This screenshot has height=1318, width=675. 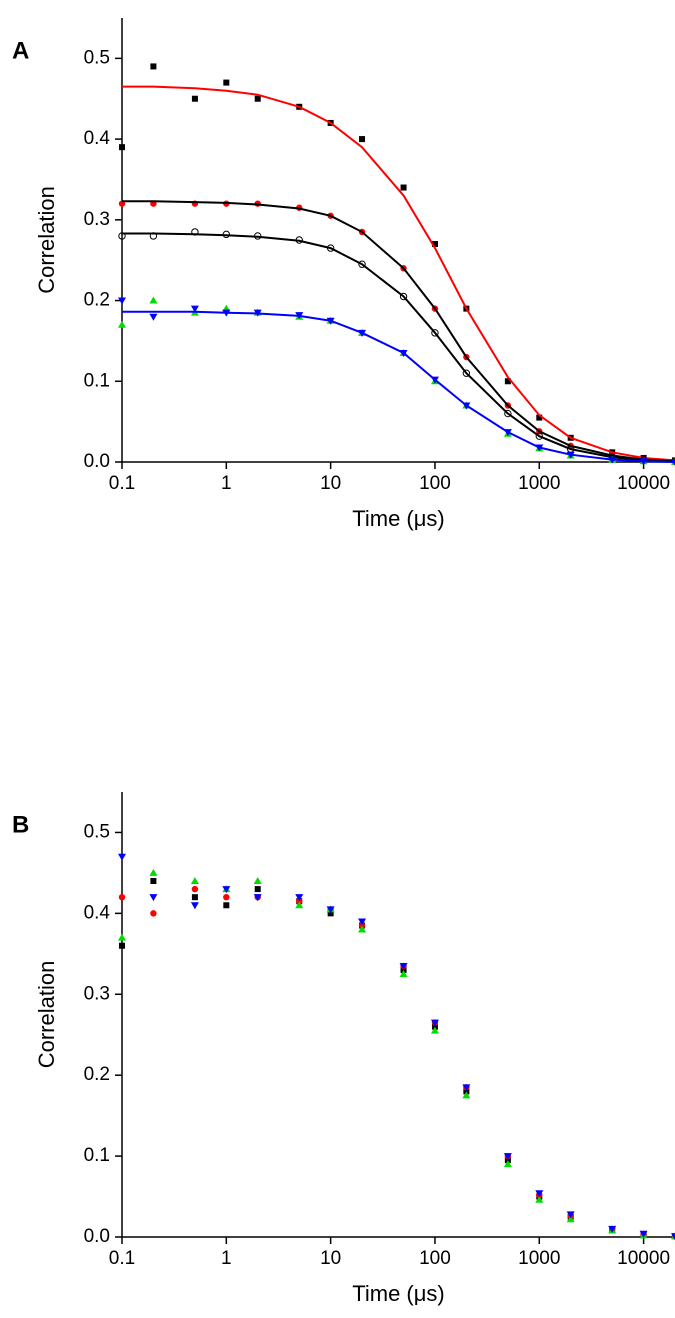 I want to click on panel-label: B, so click(x=20, y=824).